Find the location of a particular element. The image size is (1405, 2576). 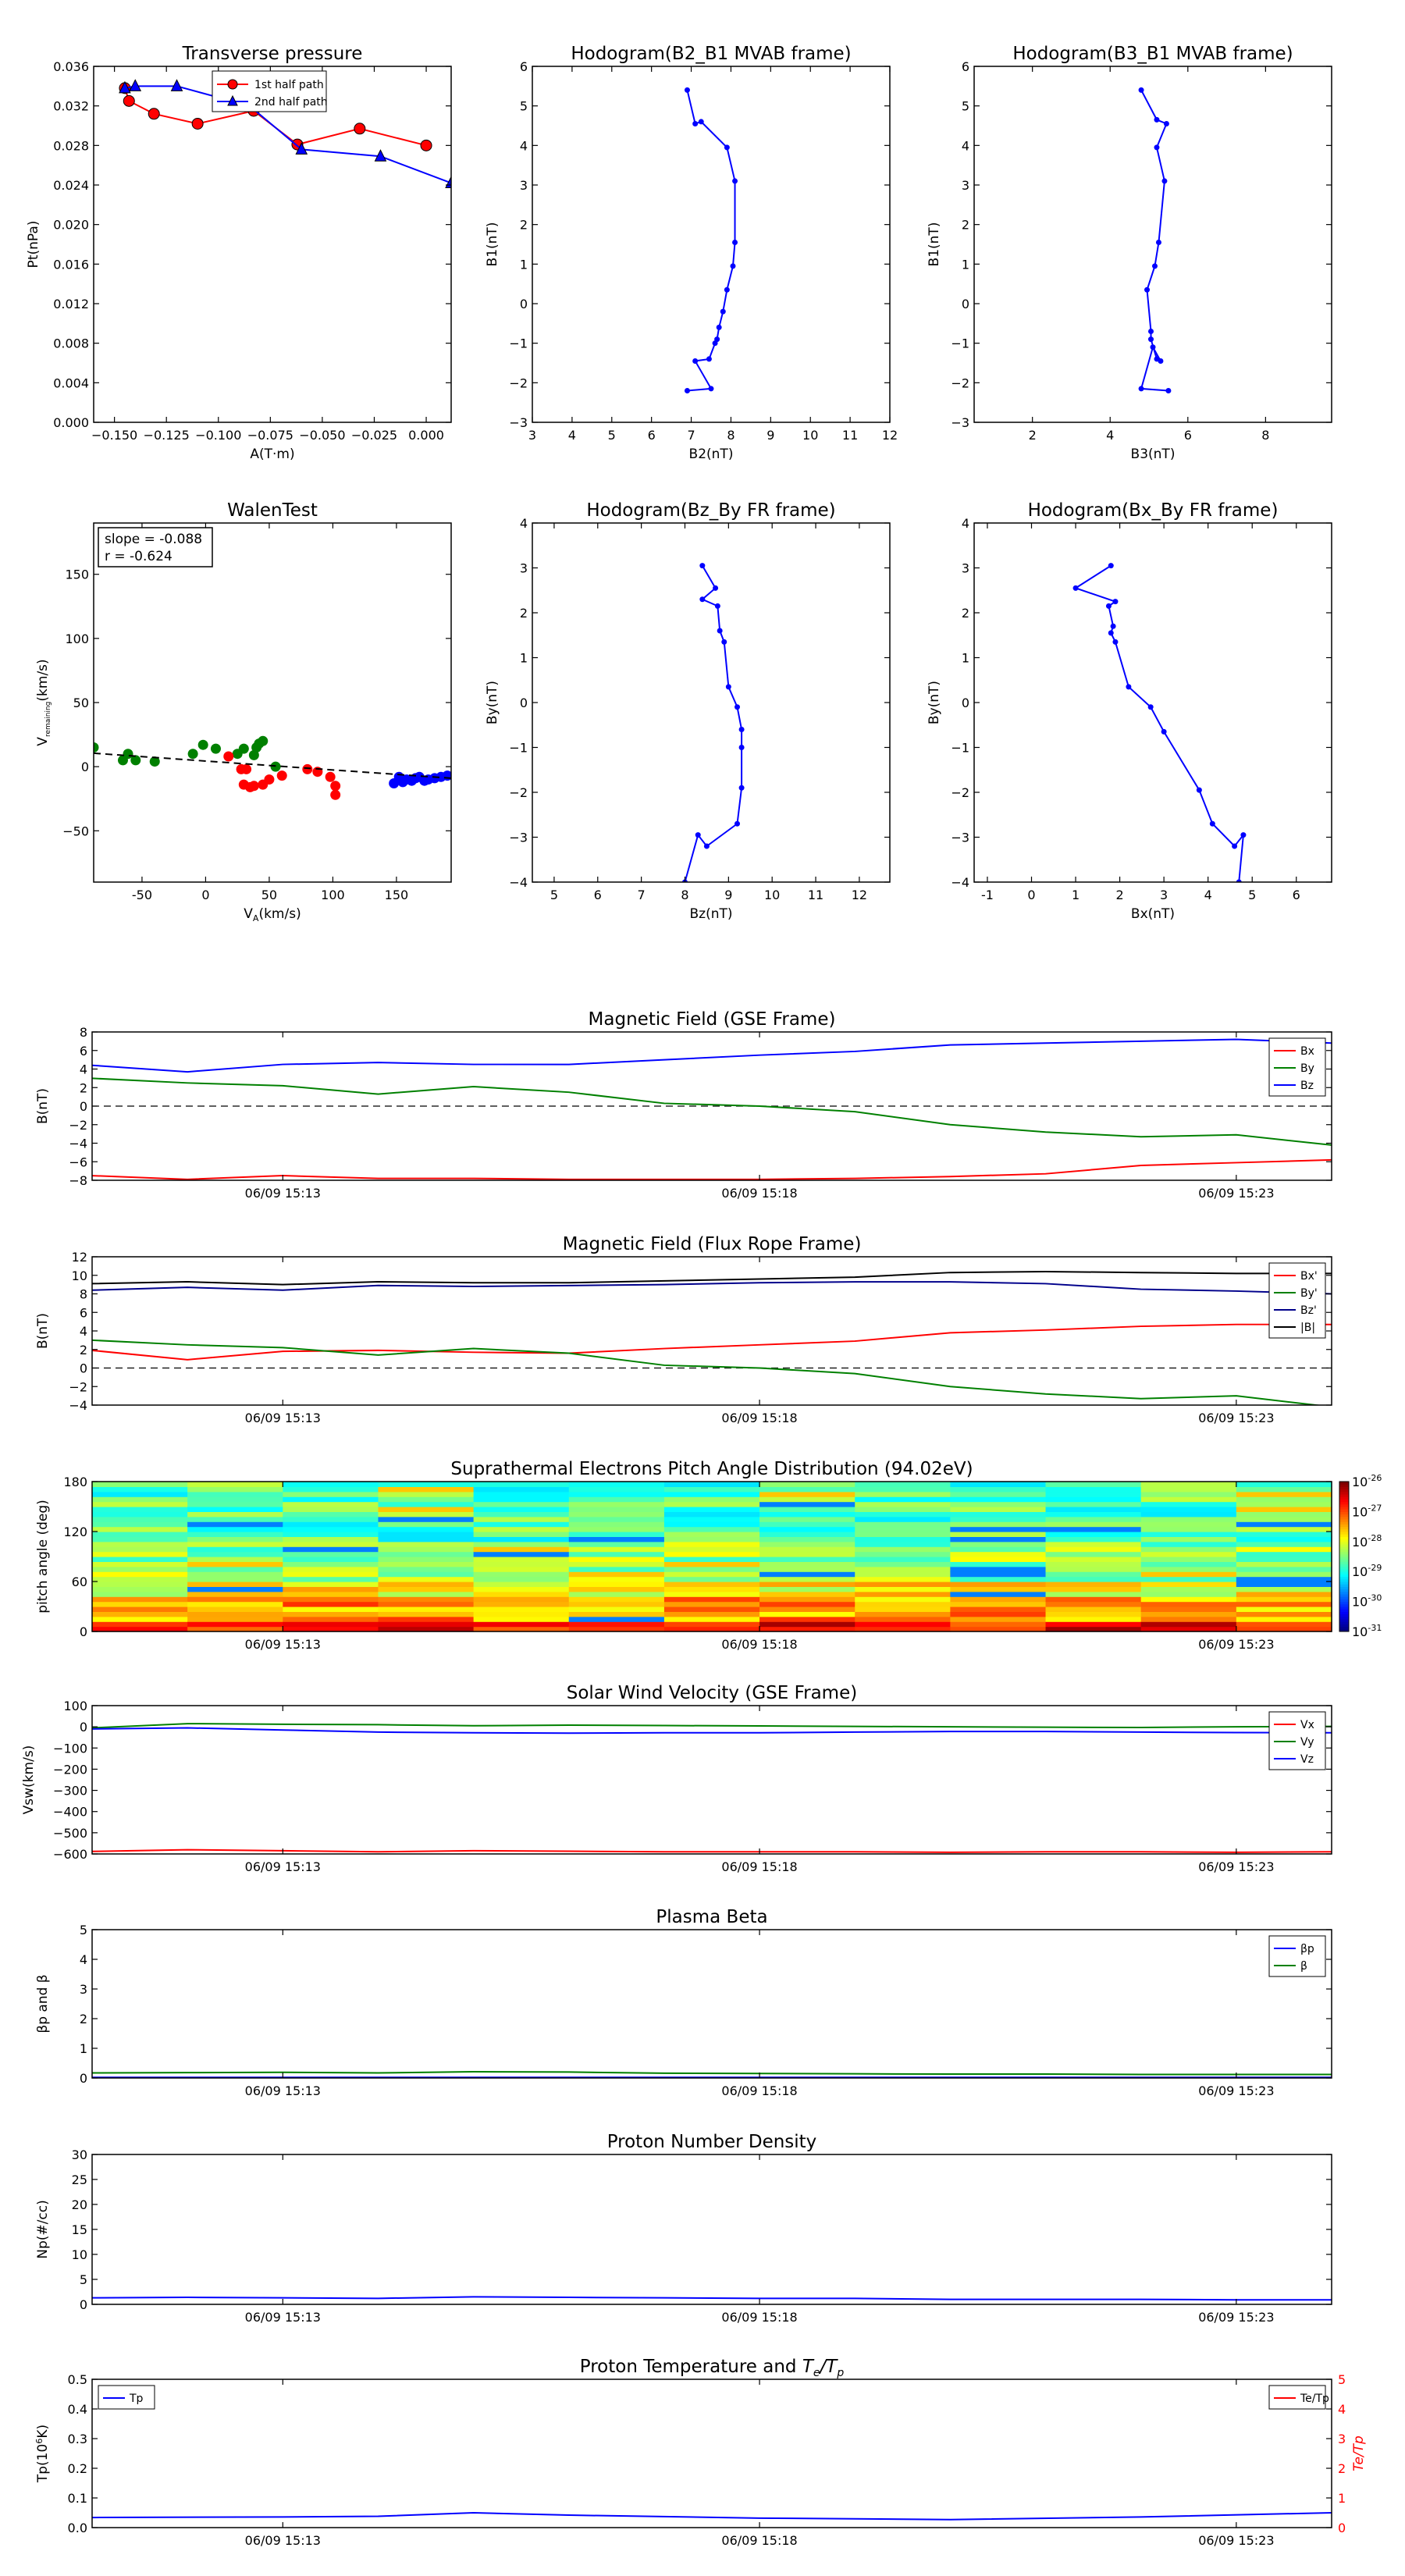

x-tick-label: 50 is located at coordinates (269, 895).